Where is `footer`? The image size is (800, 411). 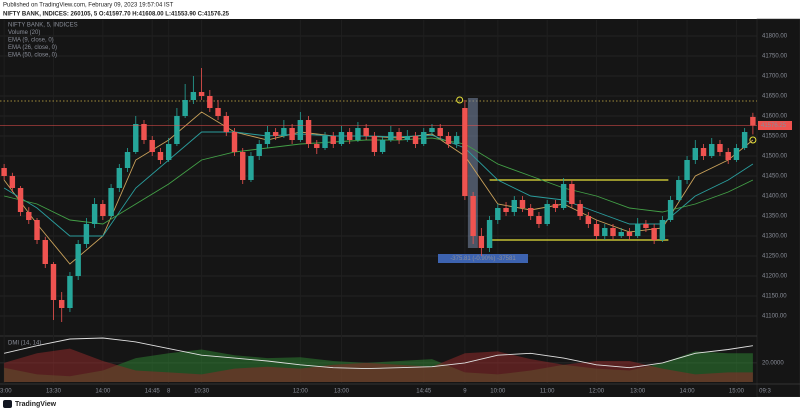
footer is located at coordinates (400, 404).